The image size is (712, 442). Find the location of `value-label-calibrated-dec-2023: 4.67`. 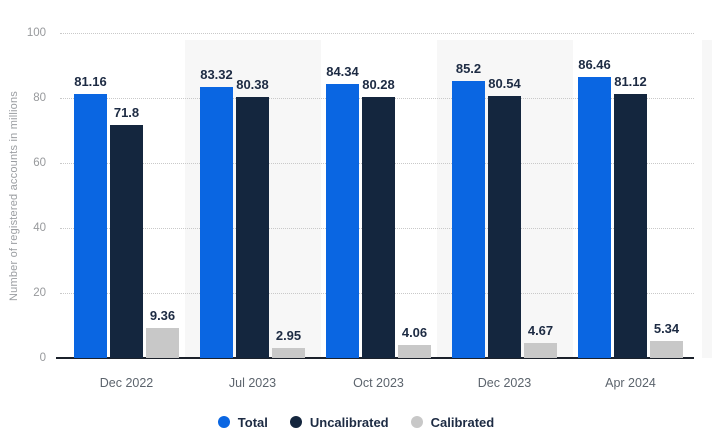

value-label-calibrated-dec-2023: 4.67 is located at coordinates (540, 330).